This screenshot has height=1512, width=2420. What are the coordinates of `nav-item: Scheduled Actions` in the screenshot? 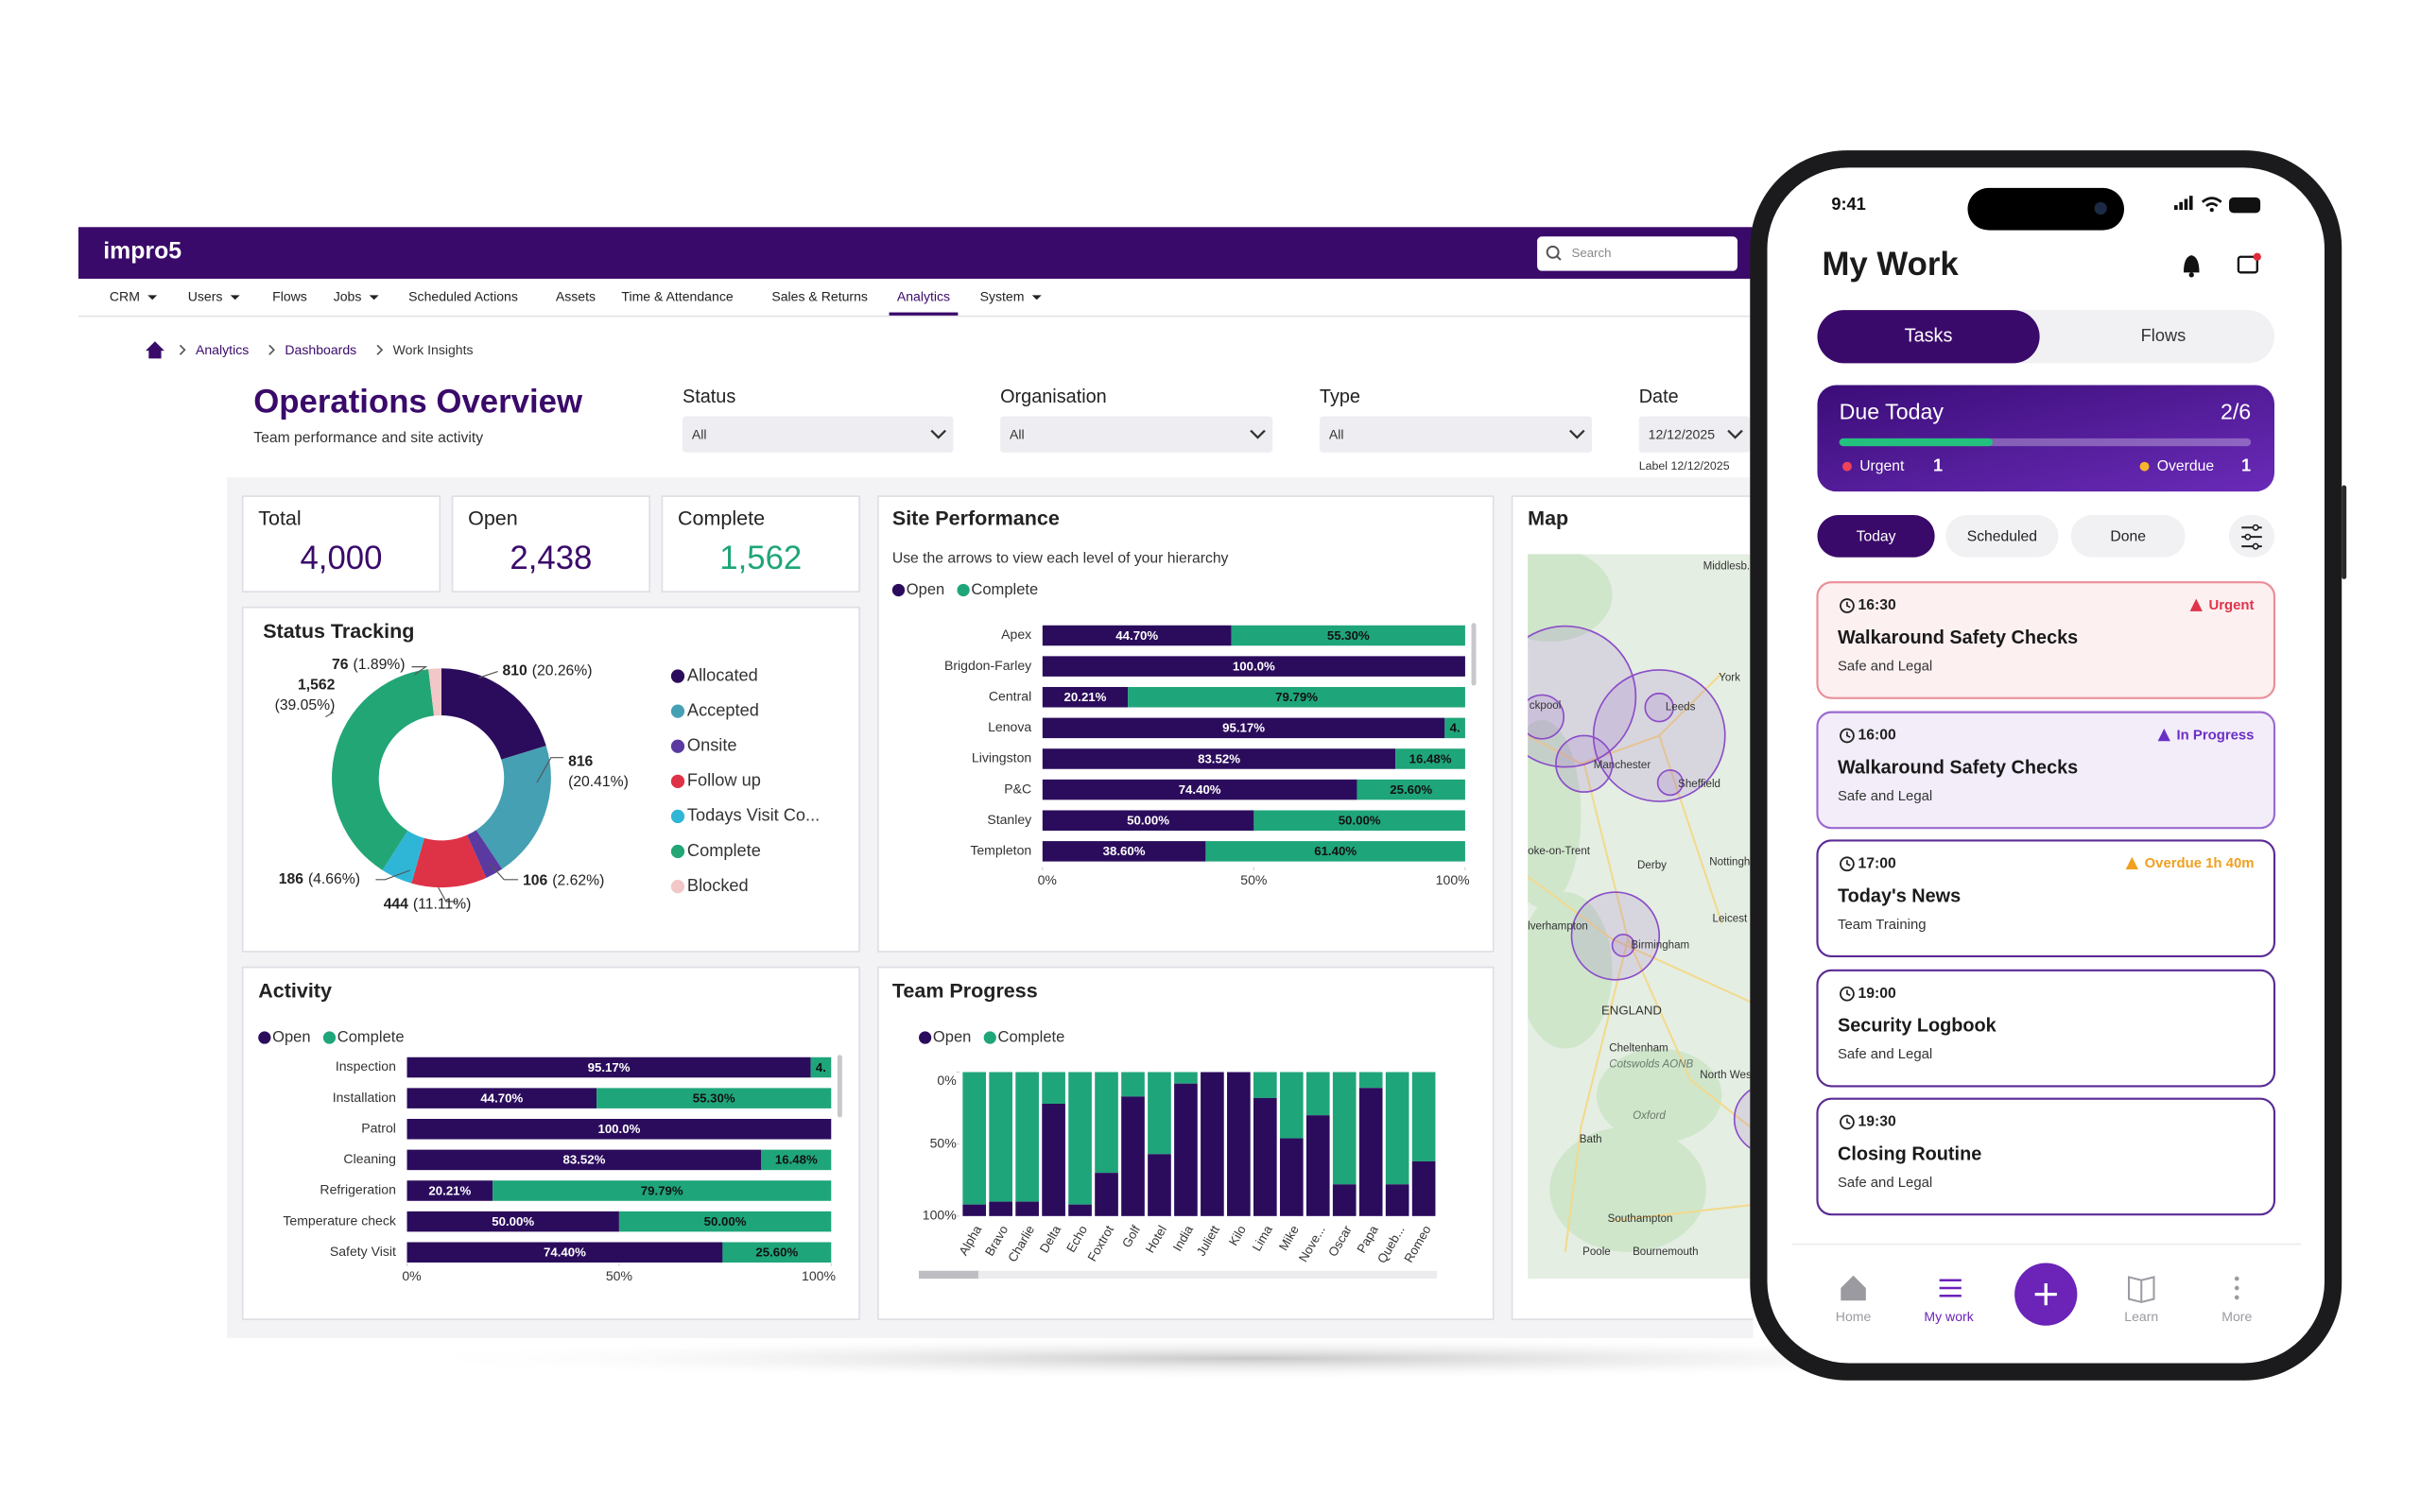 It's located at (463, 296).